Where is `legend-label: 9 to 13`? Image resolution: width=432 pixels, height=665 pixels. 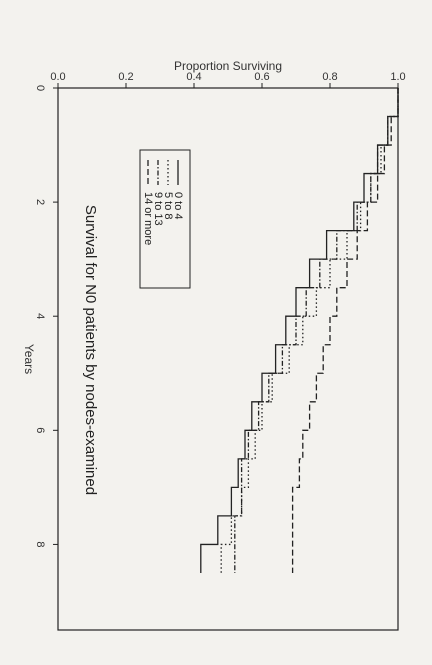
legend-label: 9 to 13 is located at coordinates (158, 209).